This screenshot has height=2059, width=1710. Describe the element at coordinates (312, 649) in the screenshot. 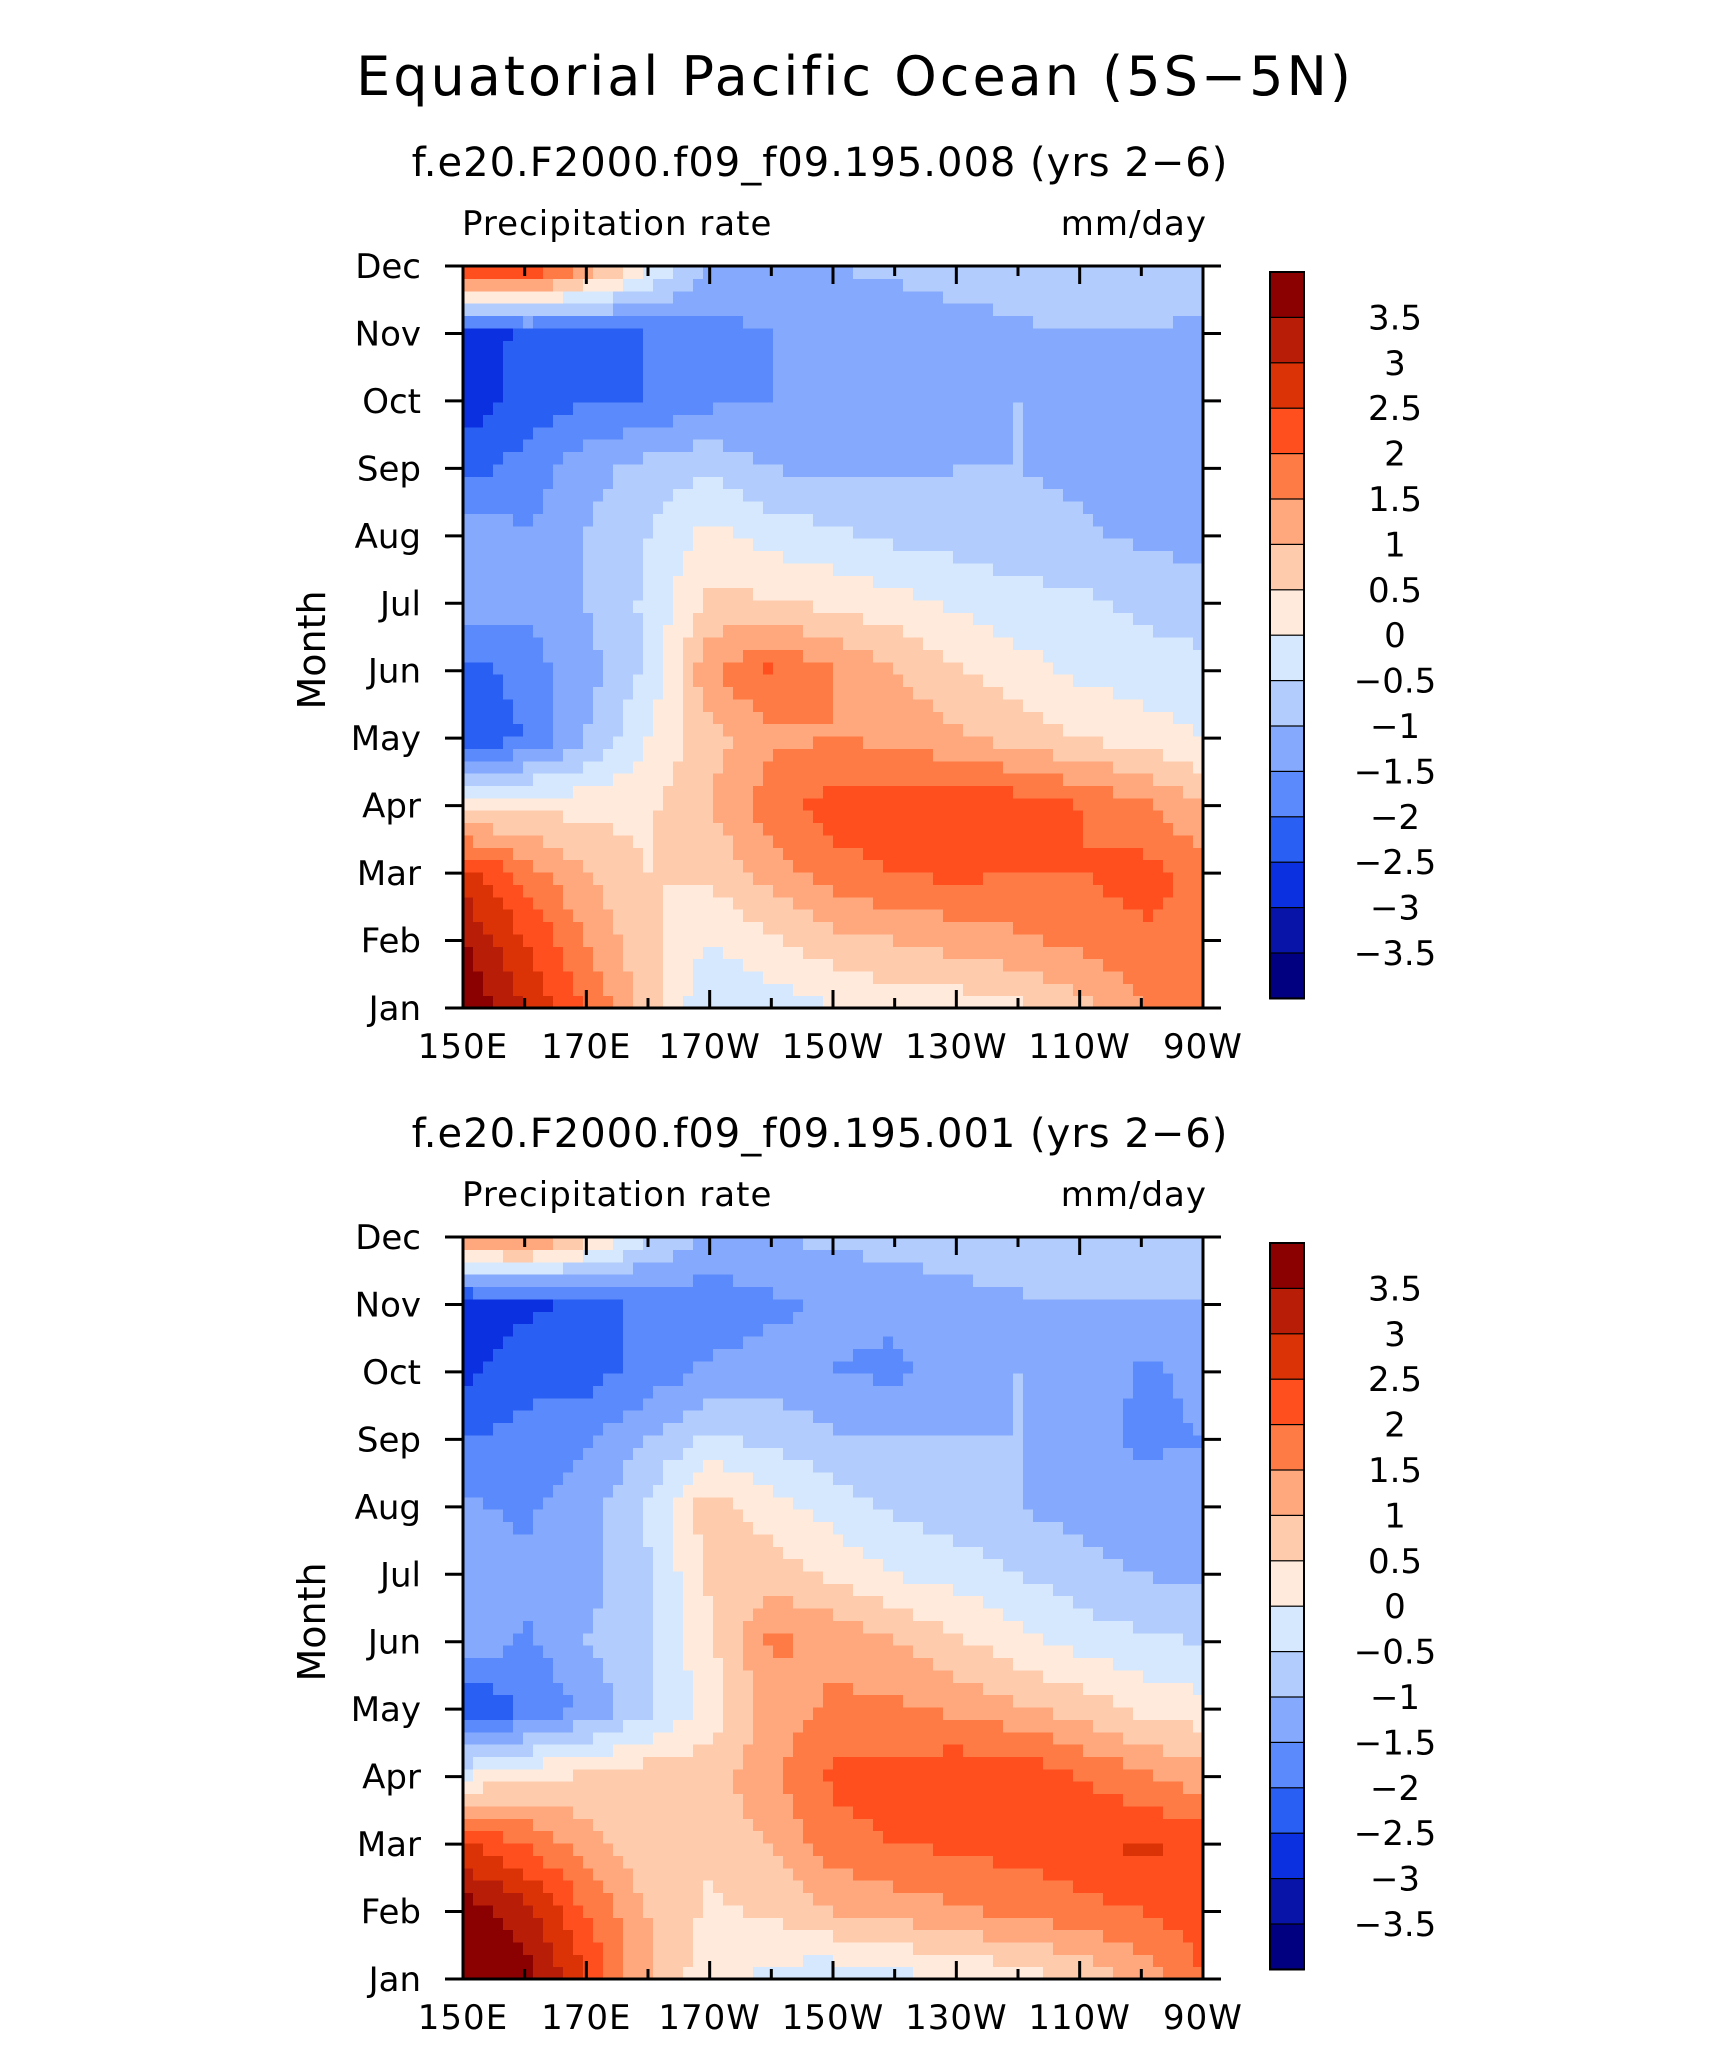

I see `panel-1-ylabel: Month` at that location.